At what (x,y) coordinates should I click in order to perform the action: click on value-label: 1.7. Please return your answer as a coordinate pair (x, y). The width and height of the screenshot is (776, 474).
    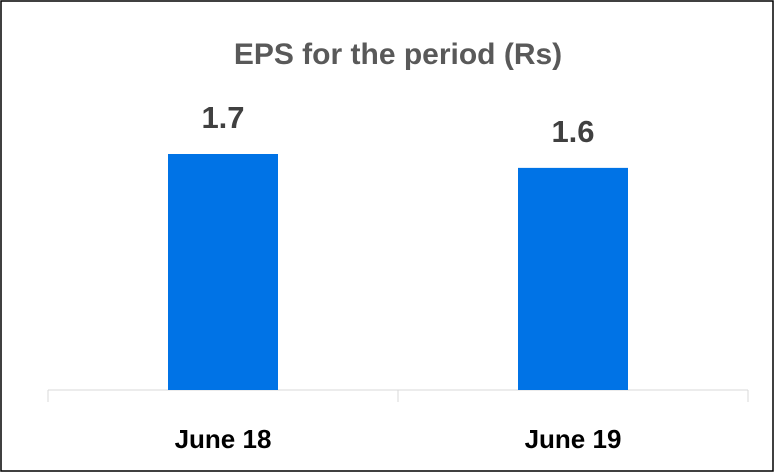
    Looking at the image, I should click on (222, 117).